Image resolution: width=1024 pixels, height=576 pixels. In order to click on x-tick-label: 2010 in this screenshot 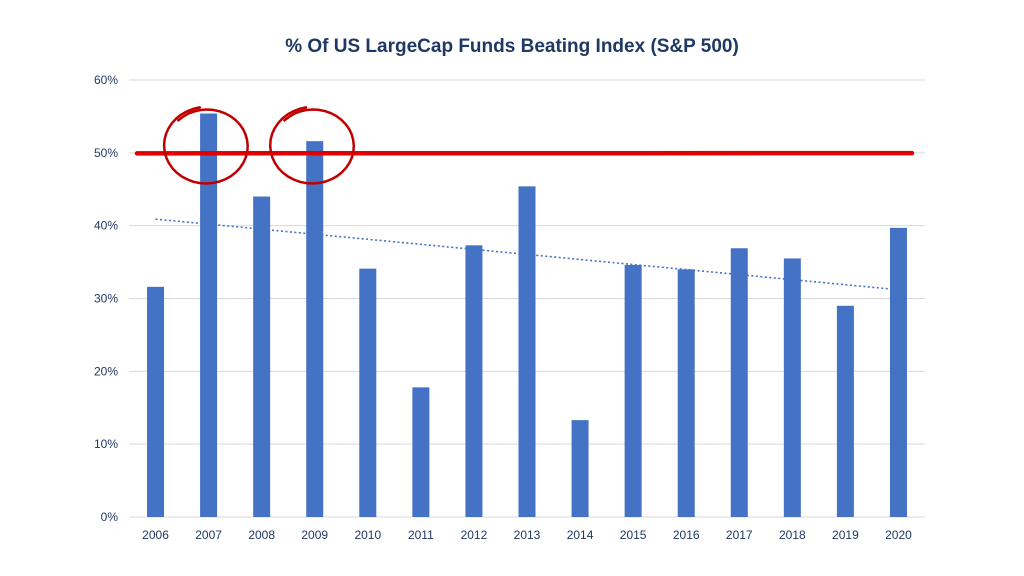, I will do `click(367, 535)`.